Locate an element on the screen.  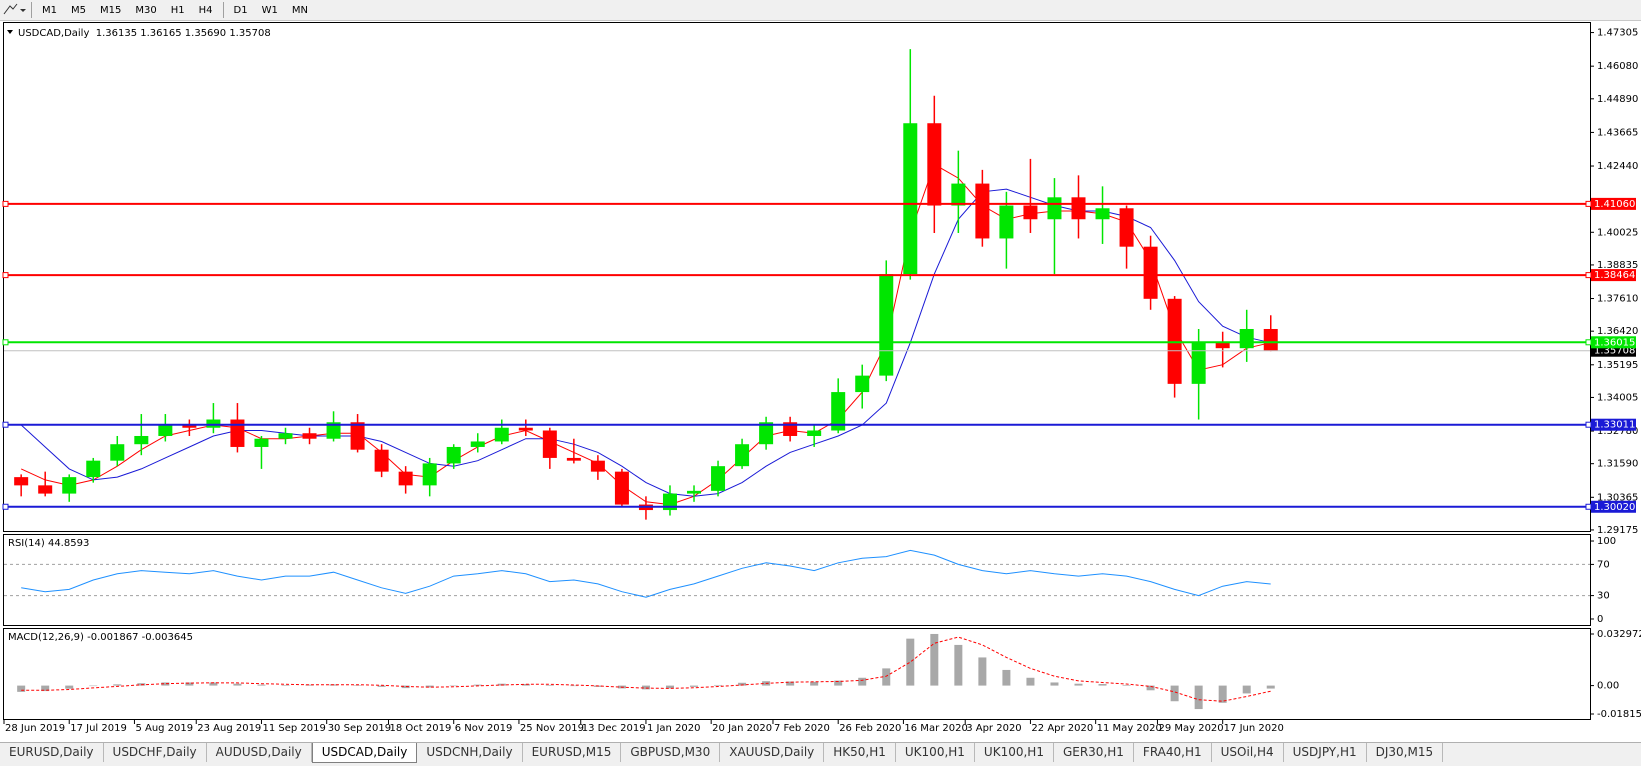
cursor-tool-icon is located at coordinates (14, 10).